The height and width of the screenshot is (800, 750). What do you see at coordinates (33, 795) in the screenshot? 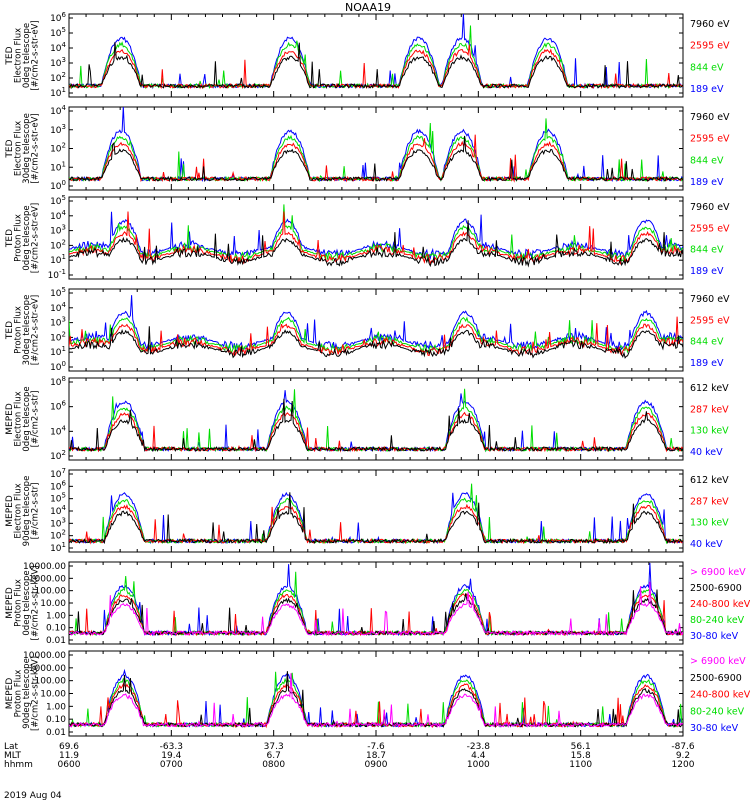
I see `date-label: 2019 Aug 04` at bounding box center [33, 795].